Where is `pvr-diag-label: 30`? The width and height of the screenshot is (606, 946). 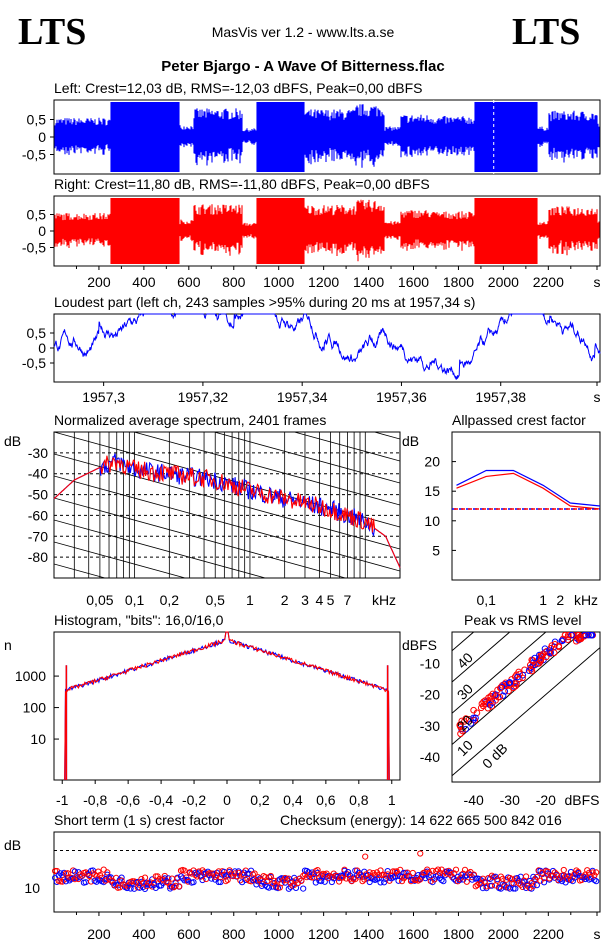 pvr-diag-label: 30 is located at coordinates (465, 691).